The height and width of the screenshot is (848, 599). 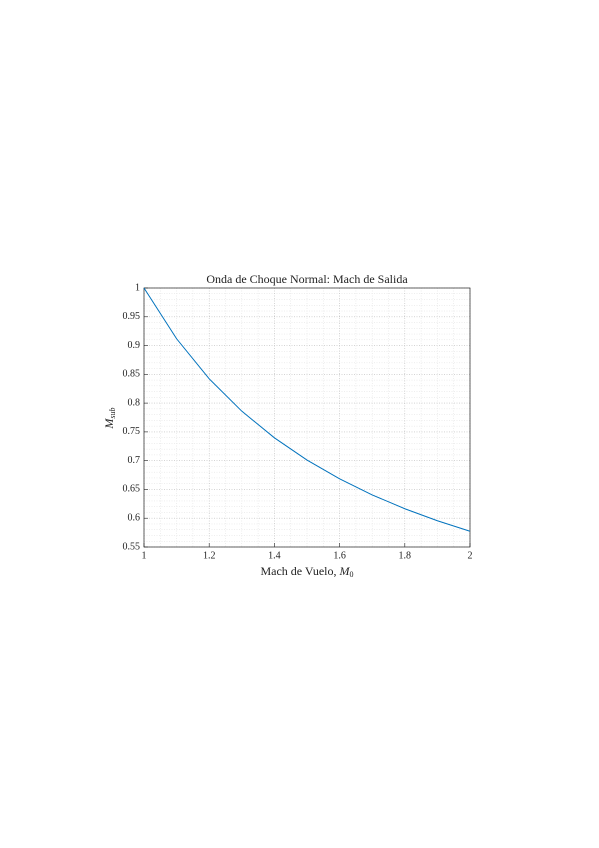 What do you see at coordinates (134, 518) in the screenshot?
I see `y-tick-label: 0.6` at bounding box center [134, 518].